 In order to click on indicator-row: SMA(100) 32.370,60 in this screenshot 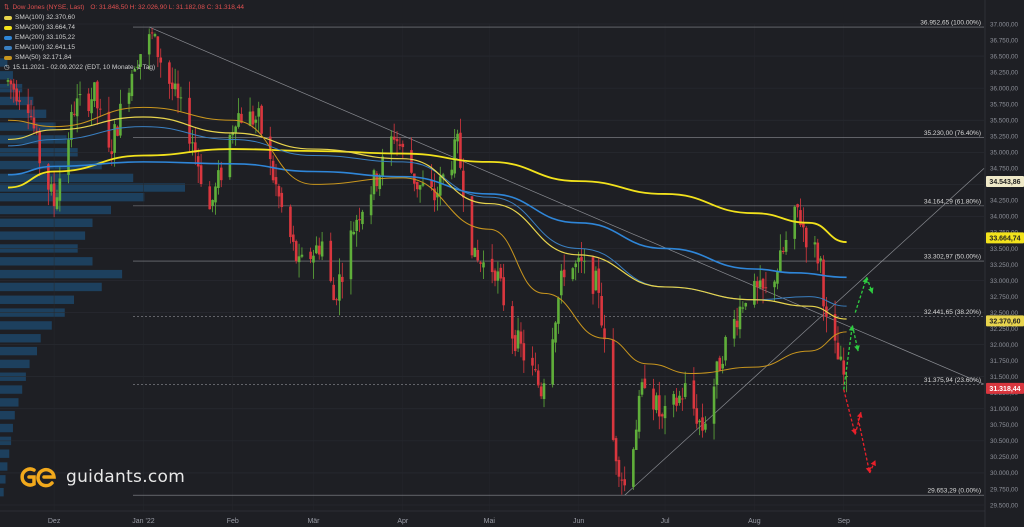, I will do `click(124, 18)`.